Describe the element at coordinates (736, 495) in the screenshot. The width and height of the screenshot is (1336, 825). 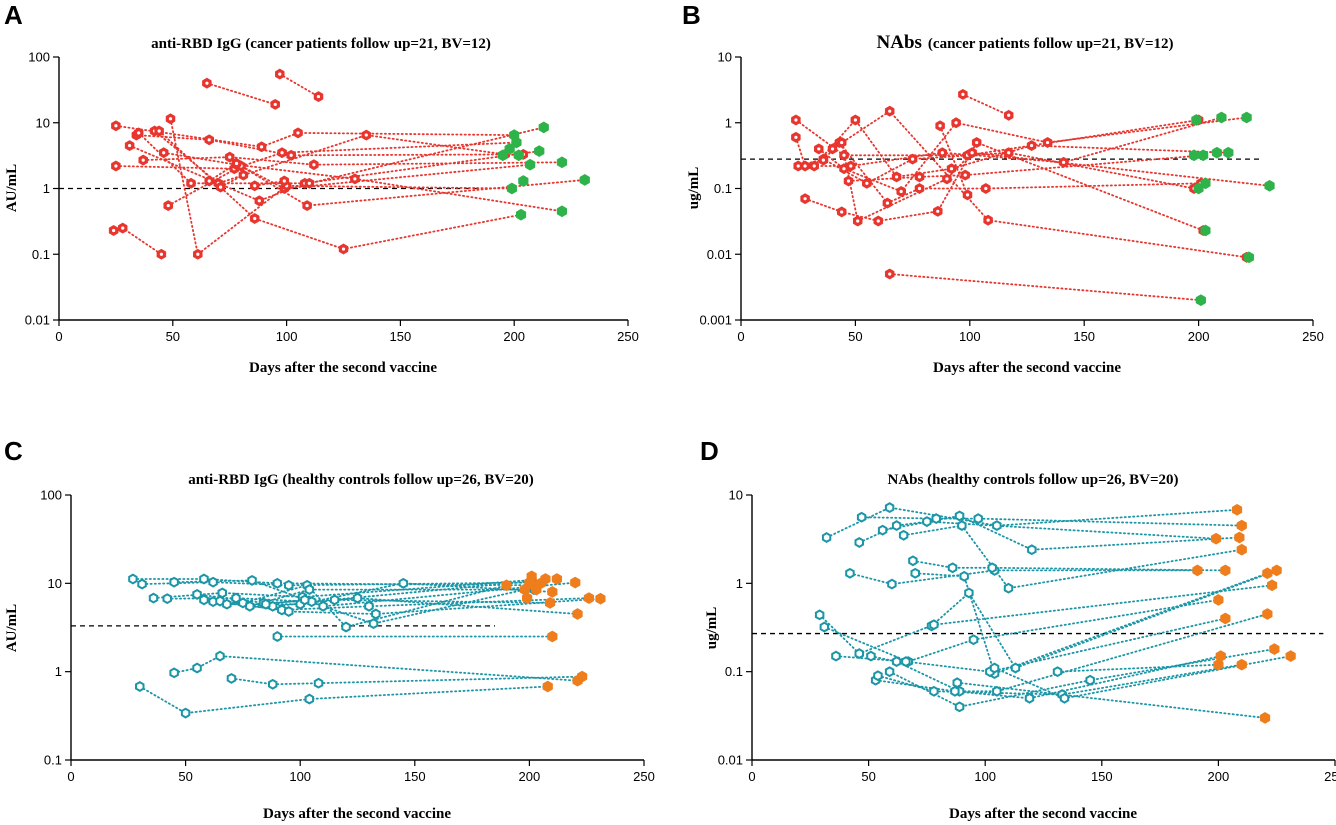
I see `p4-y-tick-label: 10` at that location.